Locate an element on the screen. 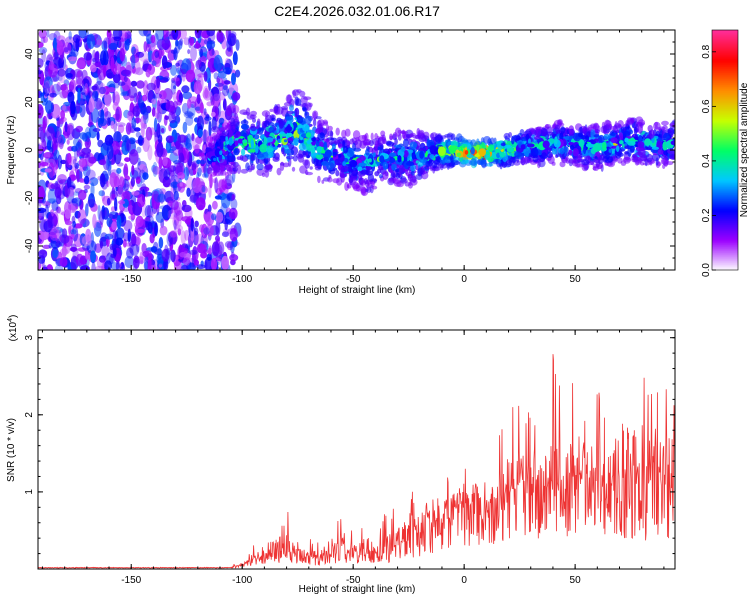 The image size is (750, 600). chart-title: C2E4.2026.032.01.06.R17 is located at coordinates (357, 11).